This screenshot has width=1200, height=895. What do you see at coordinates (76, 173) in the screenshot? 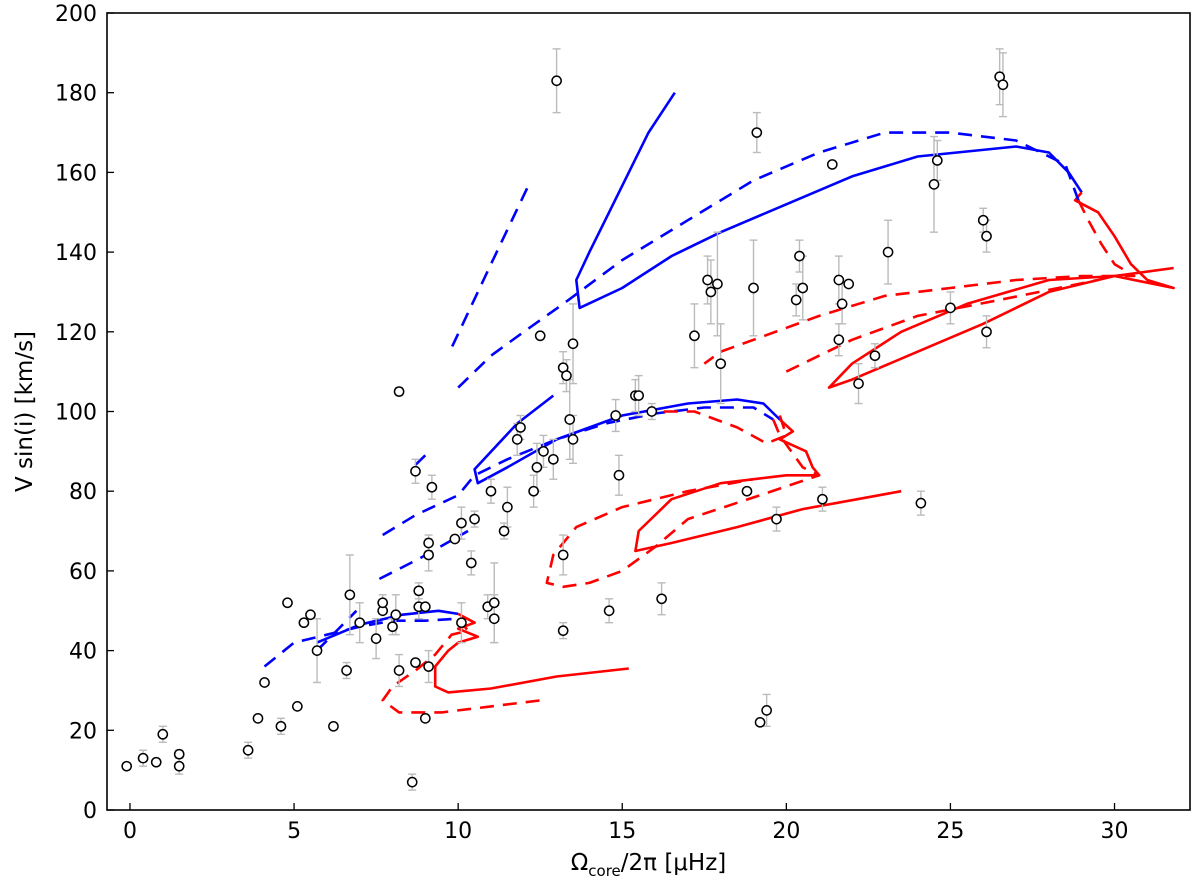
I see `y-tick-label: 160` at bounding box center [76, 173].